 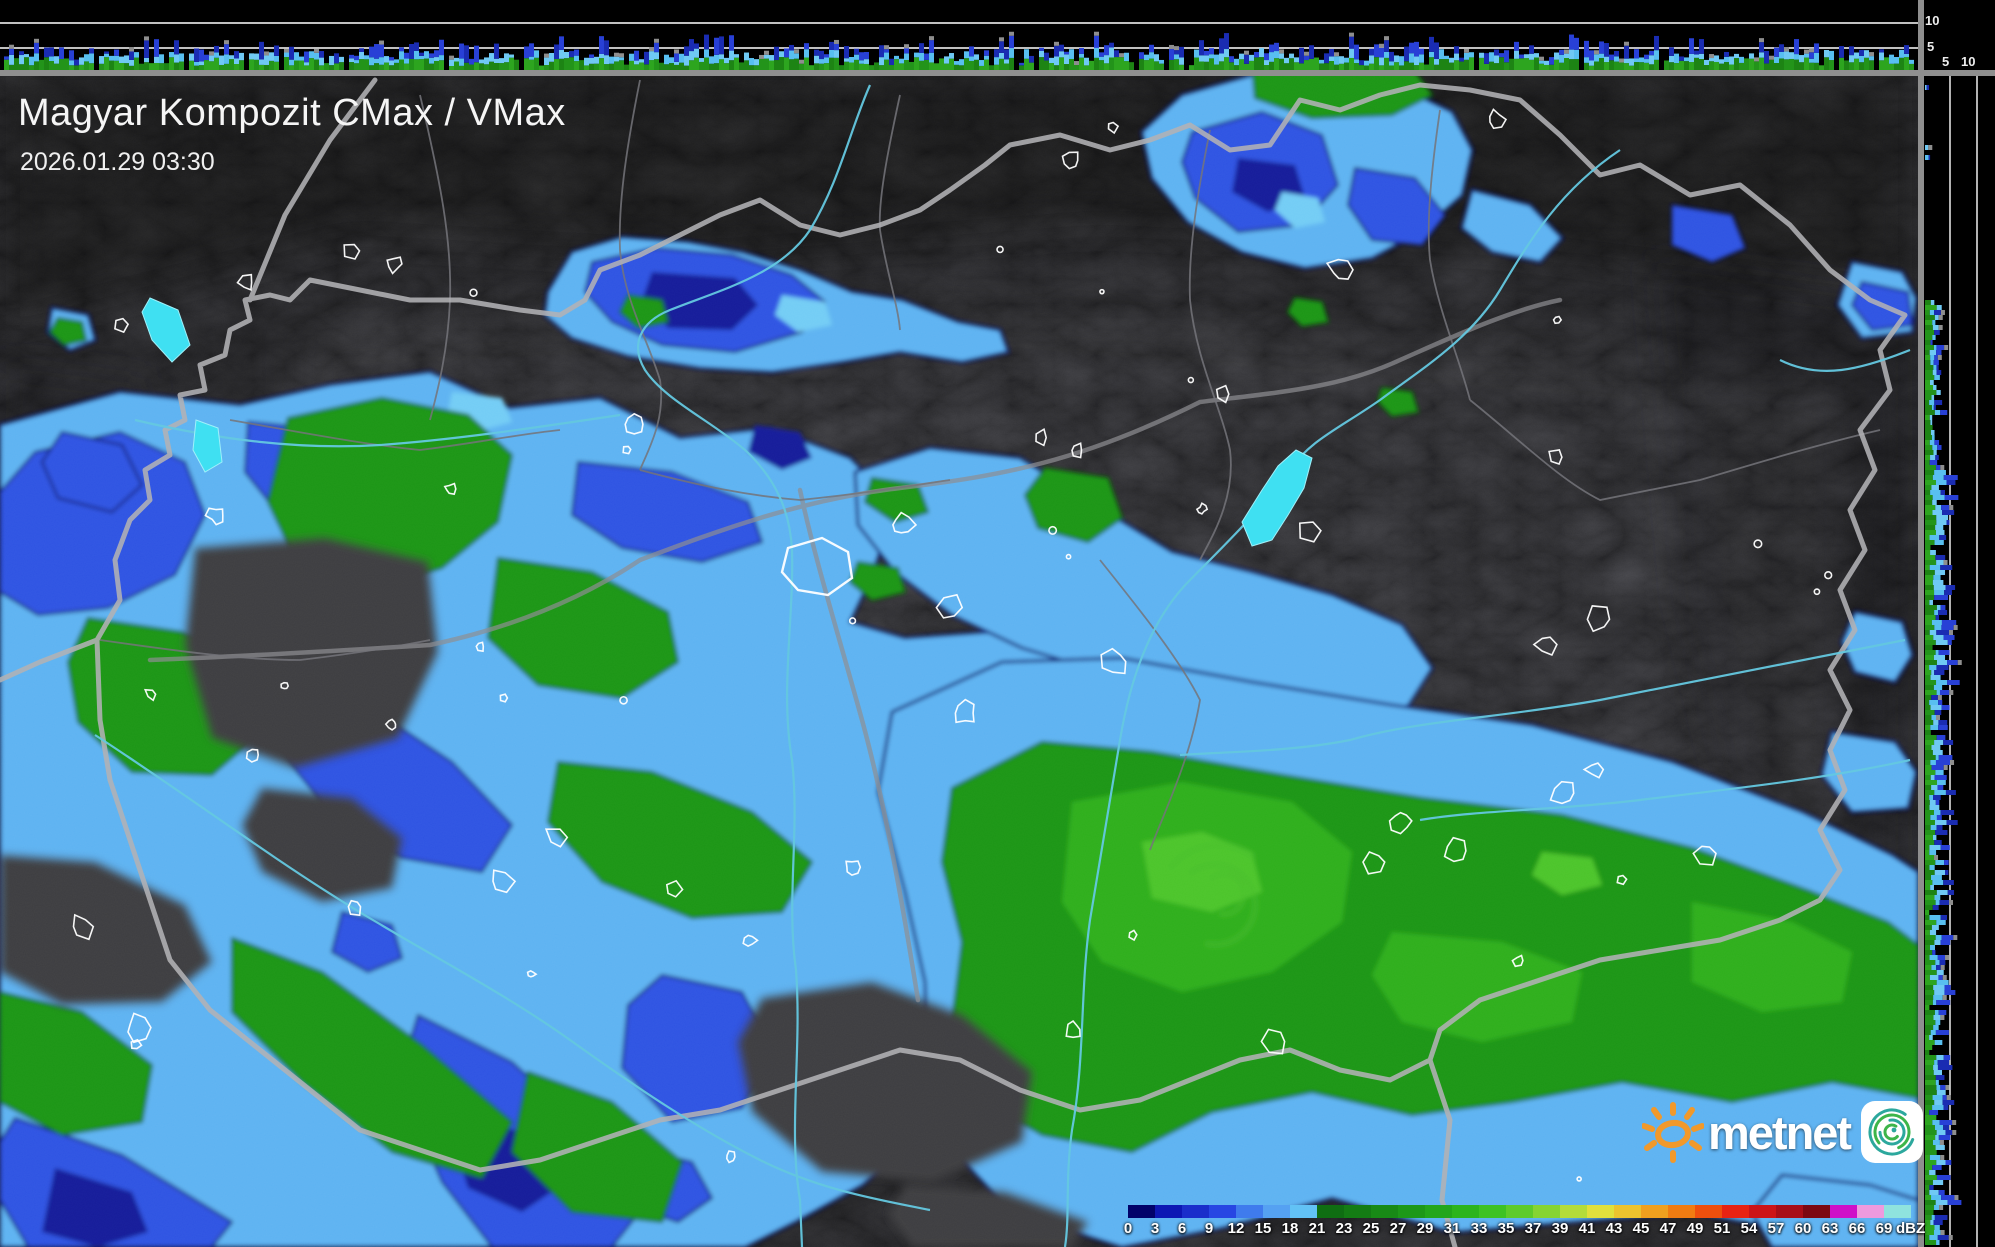 What do you see at coordinates (1641, 1228) in the screenshot?
I see `dbz-tick-label: 45` at bounding box center [1641, 1228].